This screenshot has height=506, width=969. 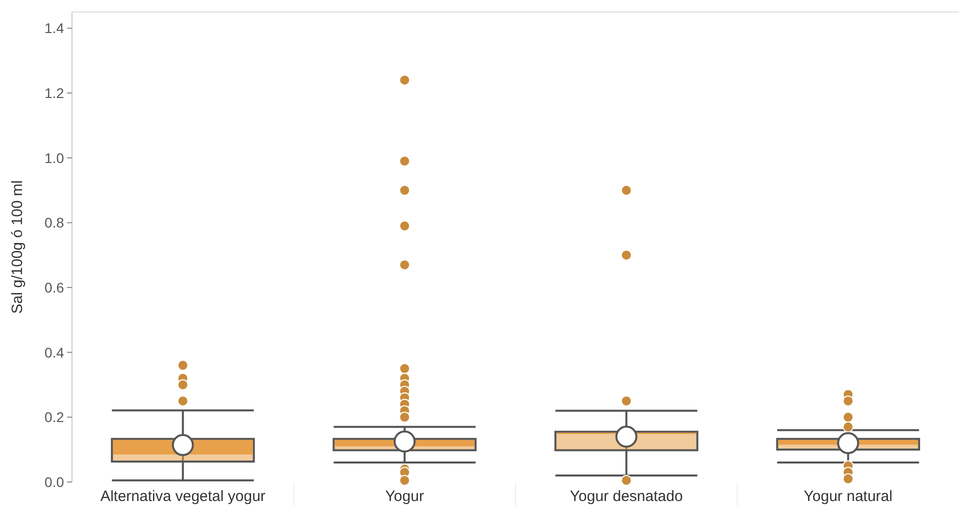 What do you see at coordinates (54, 28) in the screenshot?
I see `y-tick-label: 1.4` at bounding box center [54, 28].